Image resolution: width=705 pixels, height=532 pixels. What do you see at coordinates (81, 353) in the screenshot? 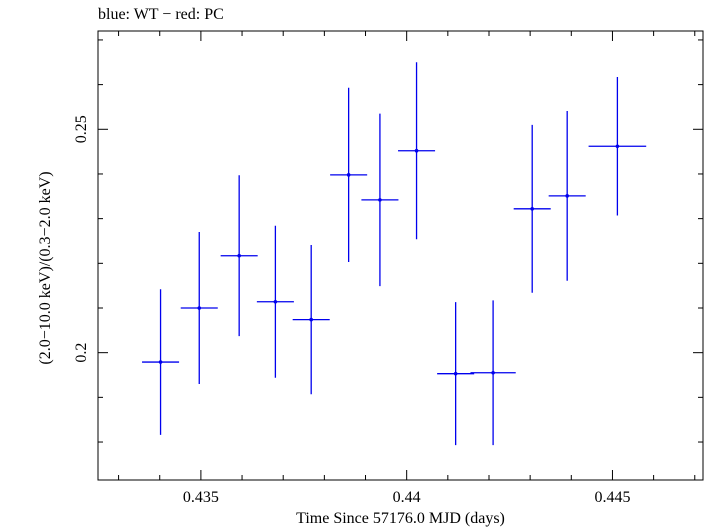
I see `y-tick-label: 0.2` at bounding box center [81, 353].